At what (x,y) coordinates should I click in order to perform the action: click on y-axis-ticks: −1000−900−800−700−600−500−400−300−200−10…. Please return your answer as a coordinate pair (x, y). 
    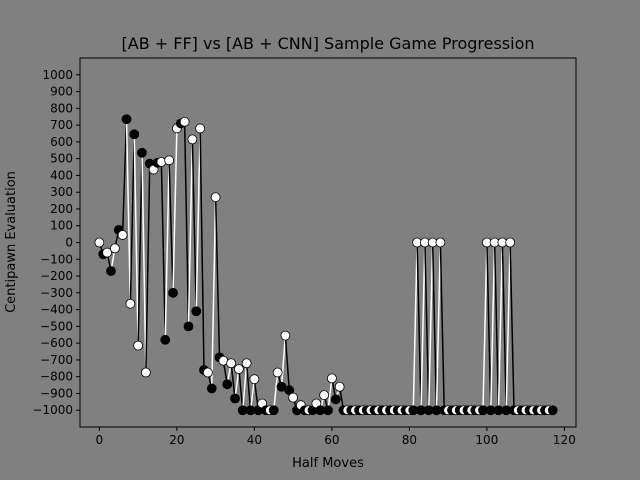
    Looking at the image, I should click on (56, 242).